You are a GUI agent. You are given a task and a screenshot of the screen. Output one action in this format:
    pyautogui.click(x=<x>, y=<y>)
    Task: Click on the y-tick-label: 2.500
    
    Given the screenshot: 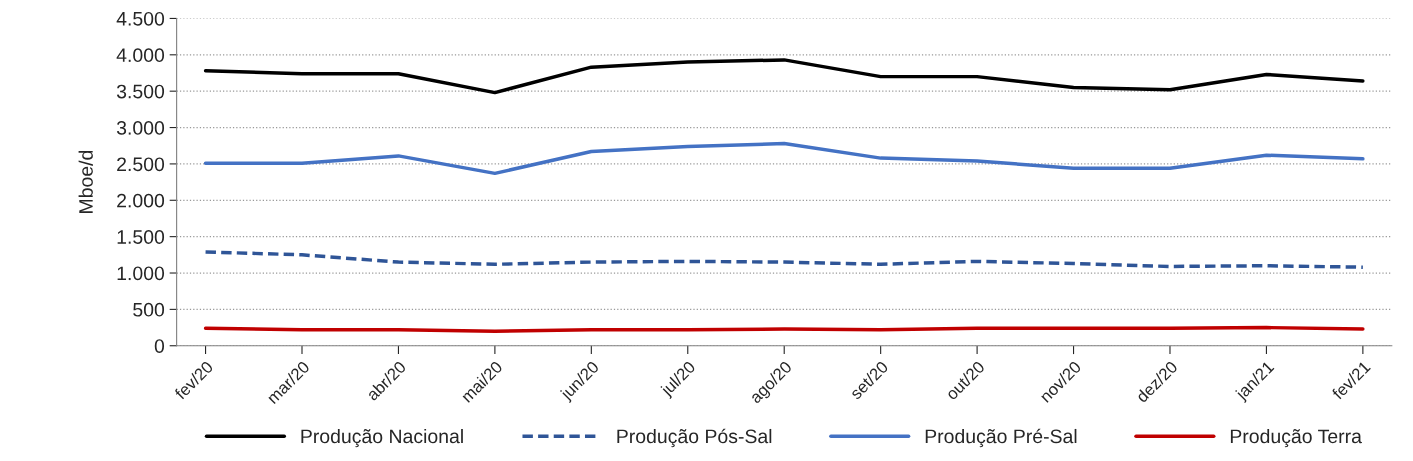 What is the action you would take?
    pyautogui.click(x=141, y=164)
    